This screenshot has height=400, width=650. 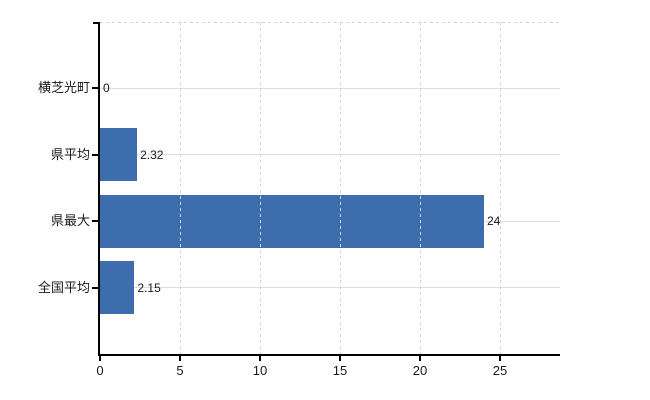 What do you see at coordinates (100, 370) in the screenshot?
I see `x-tick-label: 0` at bounding box center [100, 370].